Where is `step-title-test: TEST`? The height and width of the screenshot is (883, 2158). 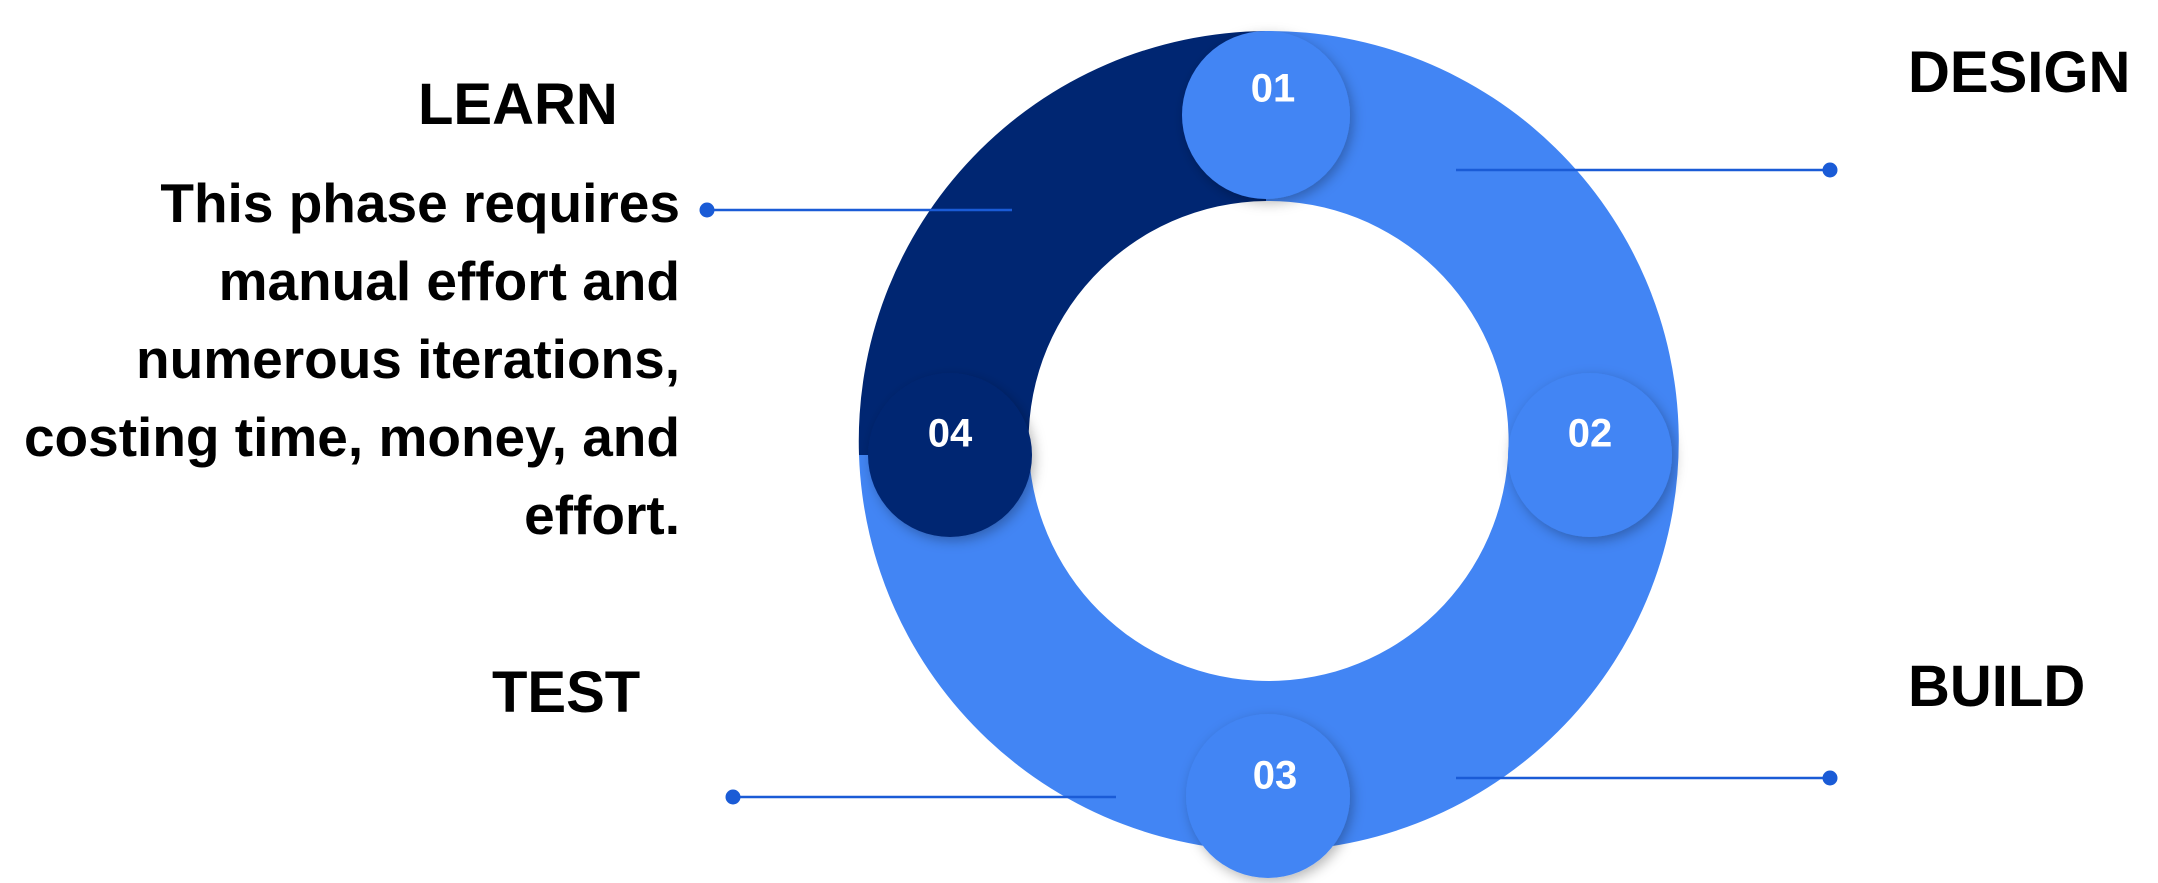
step-title-test: TEST is located at coordinates (566, 692).